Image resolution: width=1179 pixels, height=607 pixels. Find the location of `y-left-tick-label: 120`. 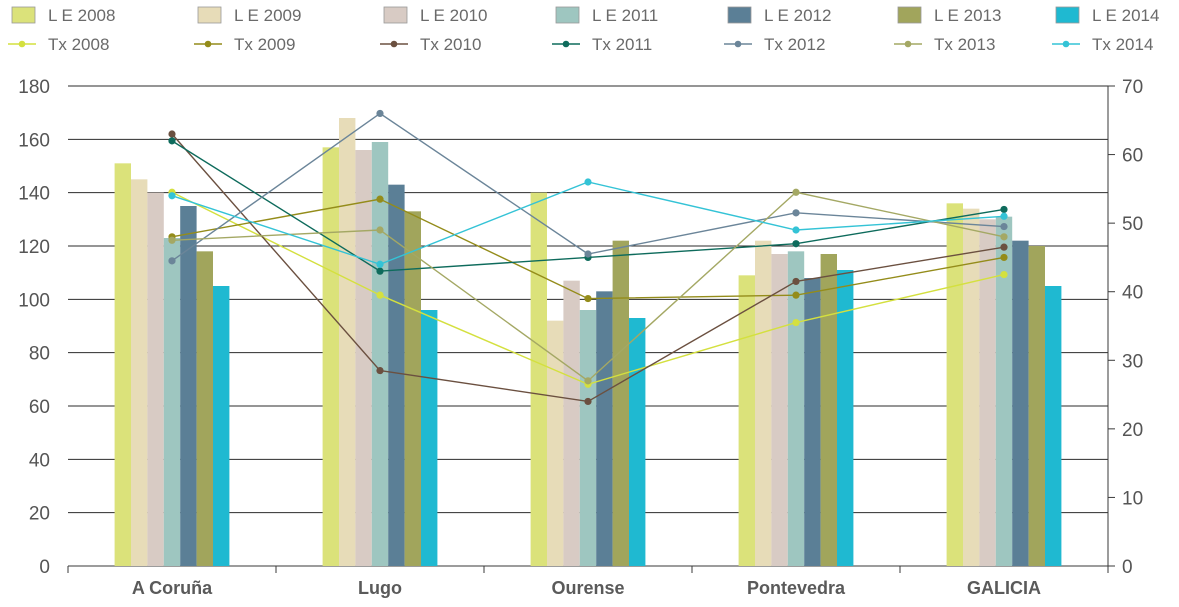

y-left-tick-label: 120 is located at coordinates (34, 247).